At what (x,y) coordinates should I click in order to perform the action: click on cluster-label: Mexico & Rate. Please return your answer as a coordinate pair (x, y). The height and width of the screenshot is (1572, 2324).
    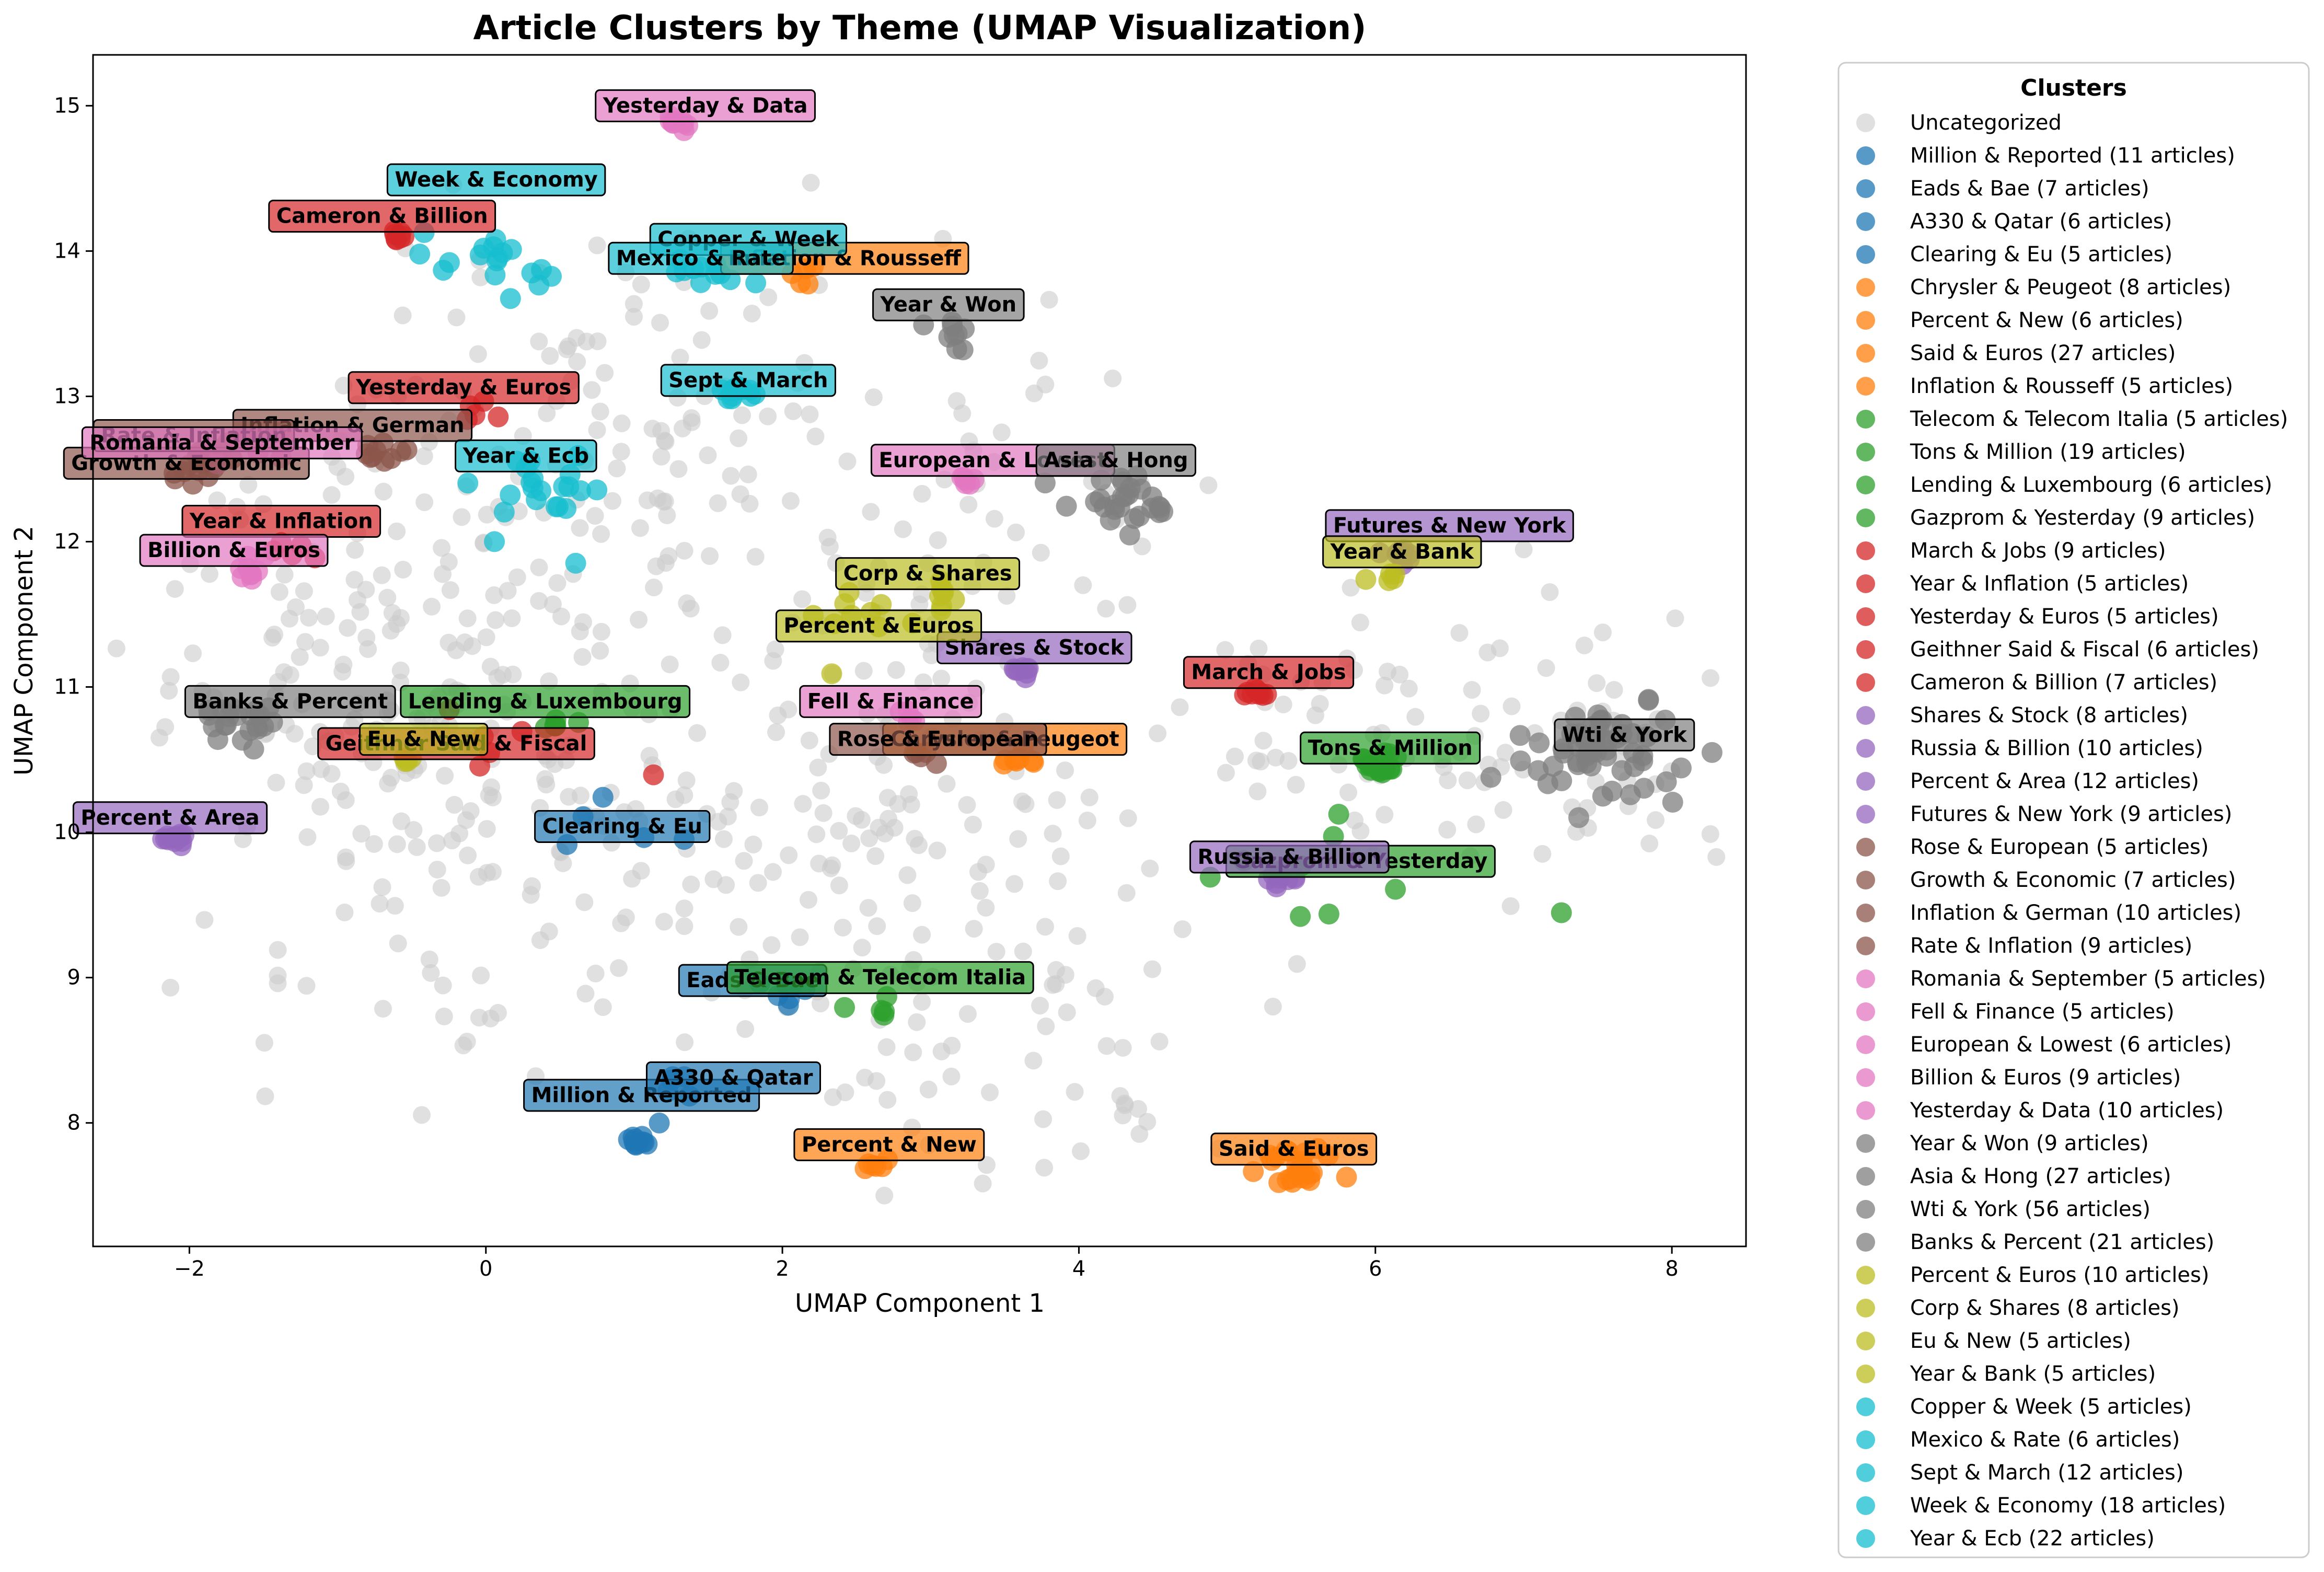
    Looking at the image, I should click on (701, 258).